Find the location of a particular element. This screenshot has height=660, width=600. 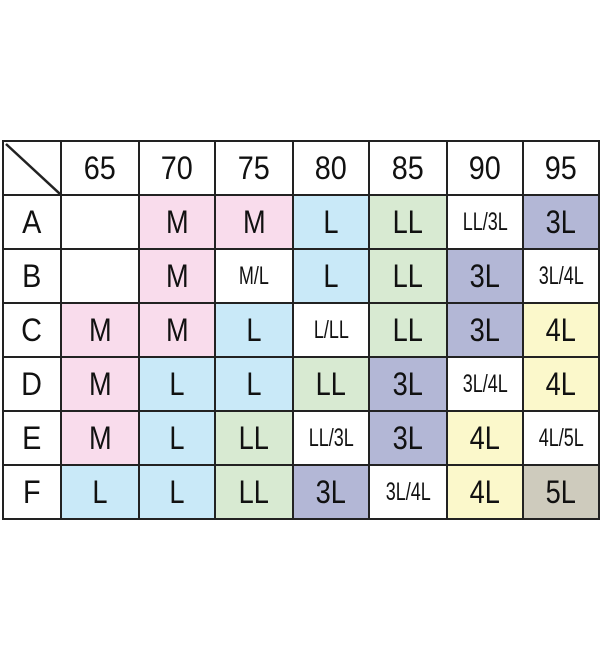

row-header: E is located at coordinates (33, 439).